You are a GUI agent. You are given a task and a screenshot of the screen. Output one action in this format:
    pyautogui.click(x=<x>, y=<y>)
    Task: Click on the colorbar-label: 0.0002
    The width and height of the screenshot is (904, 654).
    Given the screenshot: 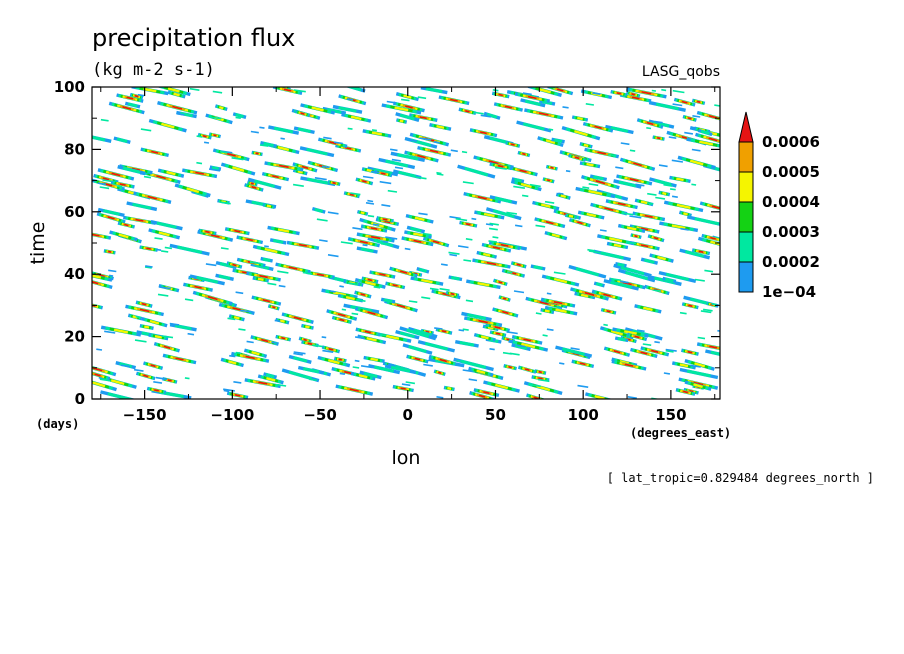 What is the action you would take?
    pyautogui.click(x=791, y=262)
    